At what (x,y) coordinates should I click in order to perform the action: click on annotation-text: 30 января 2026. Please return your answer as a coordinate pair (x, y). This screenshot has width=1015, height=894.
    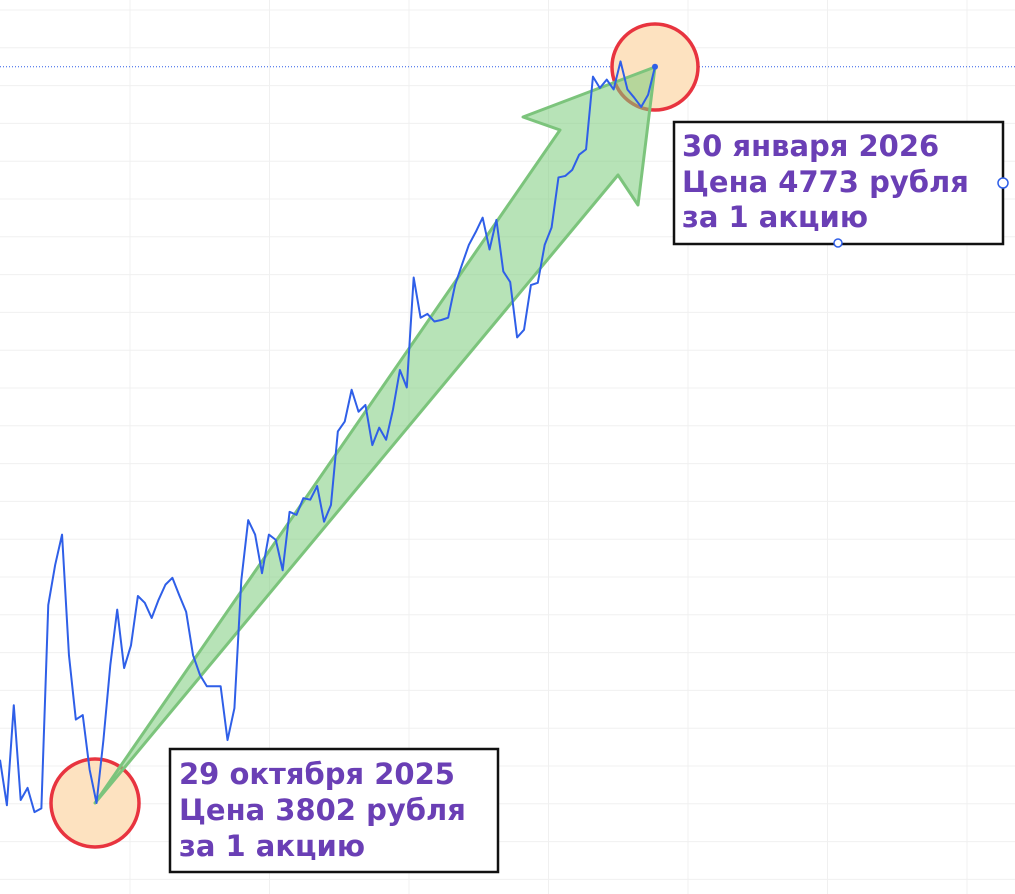
    Looking at the image, I should click on (810, 146).